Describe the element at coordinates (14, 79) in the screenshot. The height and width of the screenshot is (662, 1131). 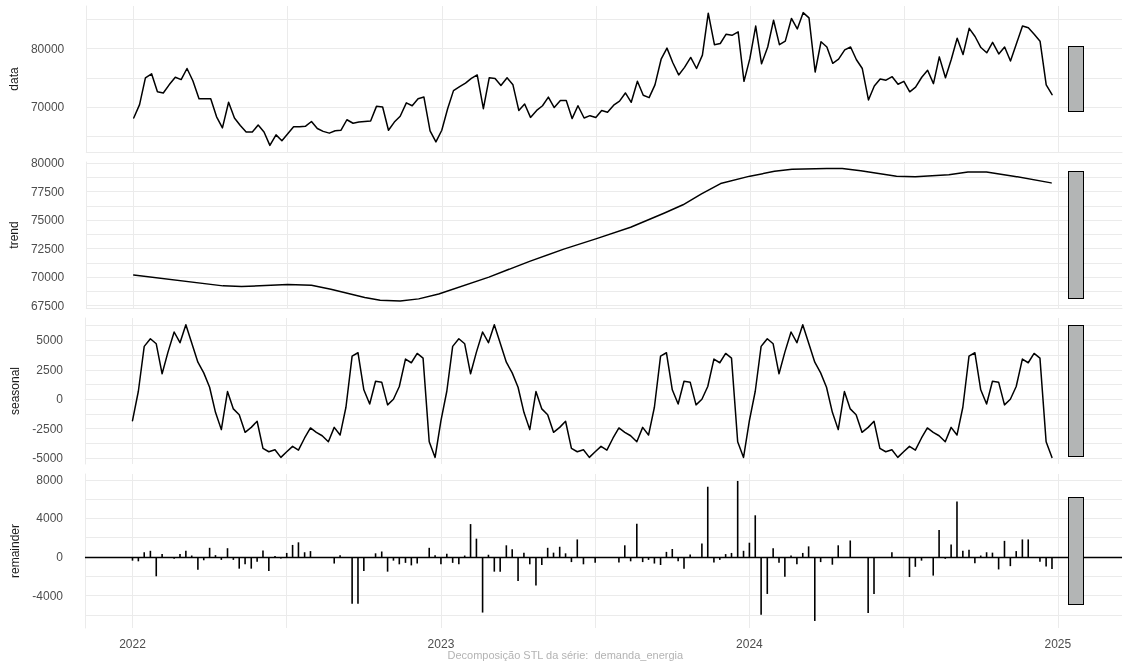
I see `y-axis-title: data` at that location.